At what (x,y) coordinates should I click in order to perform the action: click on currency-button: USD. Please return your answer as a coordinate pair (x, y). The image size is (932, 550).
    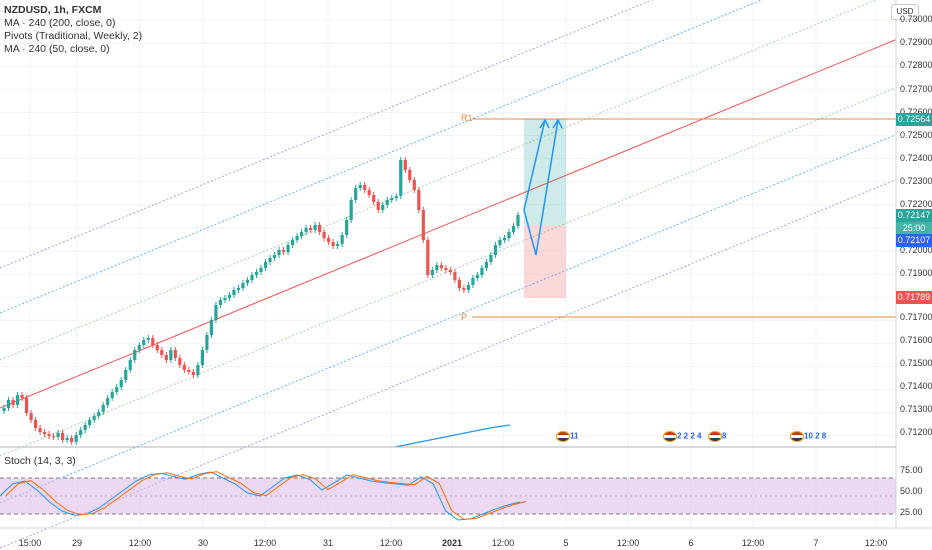
    Looking at the image, I should click on (905, 12).